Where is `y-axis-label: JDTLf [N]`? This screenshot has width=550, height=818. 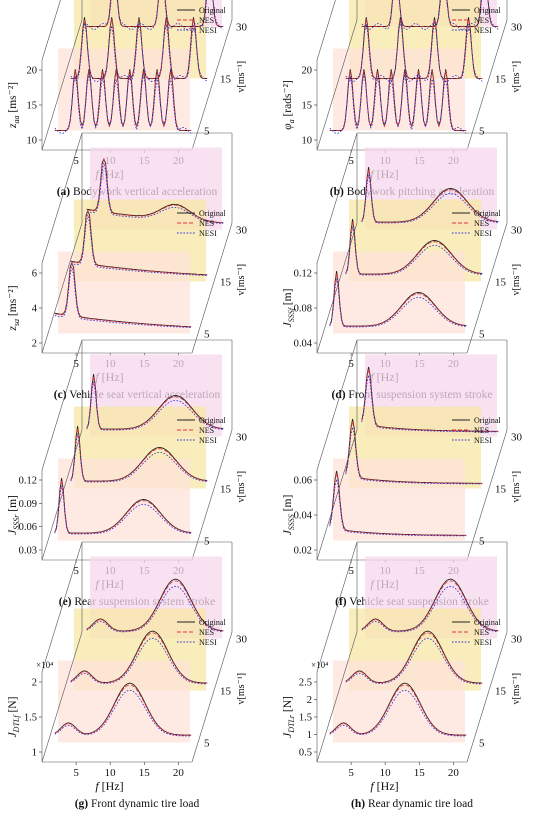 y-axis-label: JDTLf [N] is located at coordinates (14, 717).